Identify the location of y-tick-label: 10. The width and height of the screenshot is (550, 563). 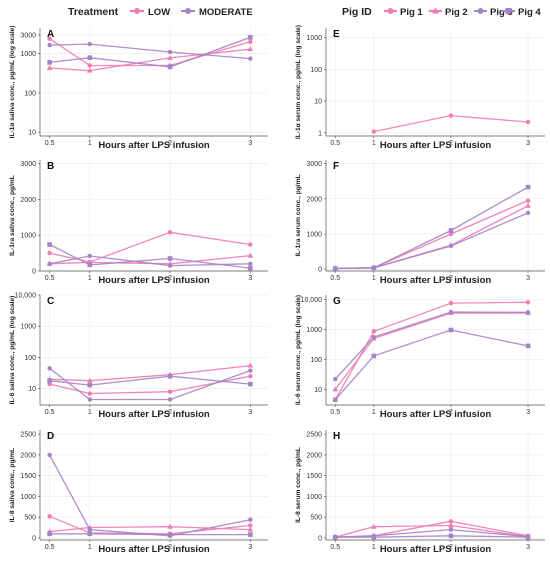
(318, 102).